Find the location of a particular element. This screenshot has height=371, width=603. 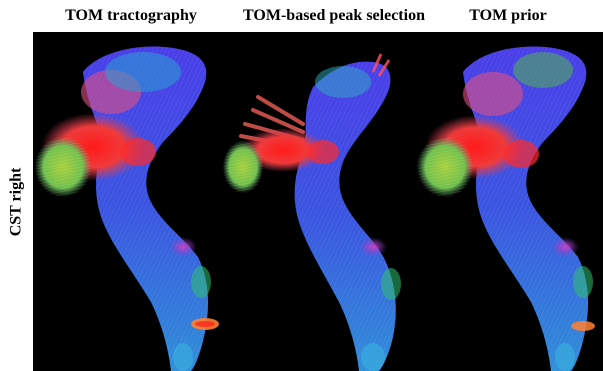

column-title-tom-prior: TOM prior is located at coordinates (508, 15).